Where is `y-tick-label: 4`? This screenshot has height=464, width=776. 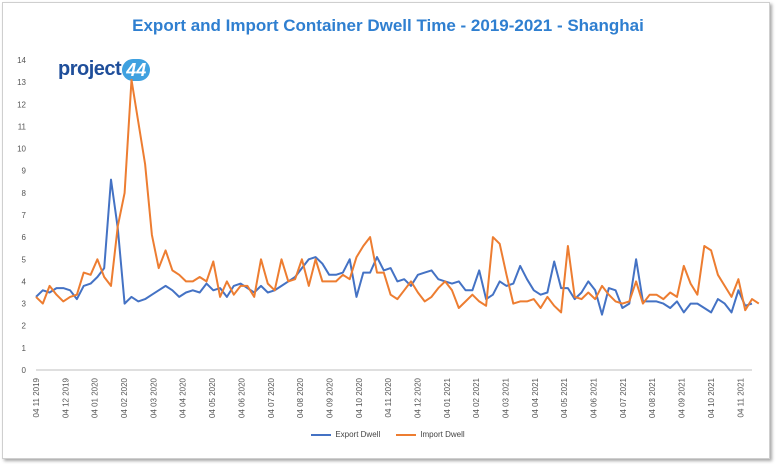 y-tick-label: 4 is located at coordinates (24, 281).